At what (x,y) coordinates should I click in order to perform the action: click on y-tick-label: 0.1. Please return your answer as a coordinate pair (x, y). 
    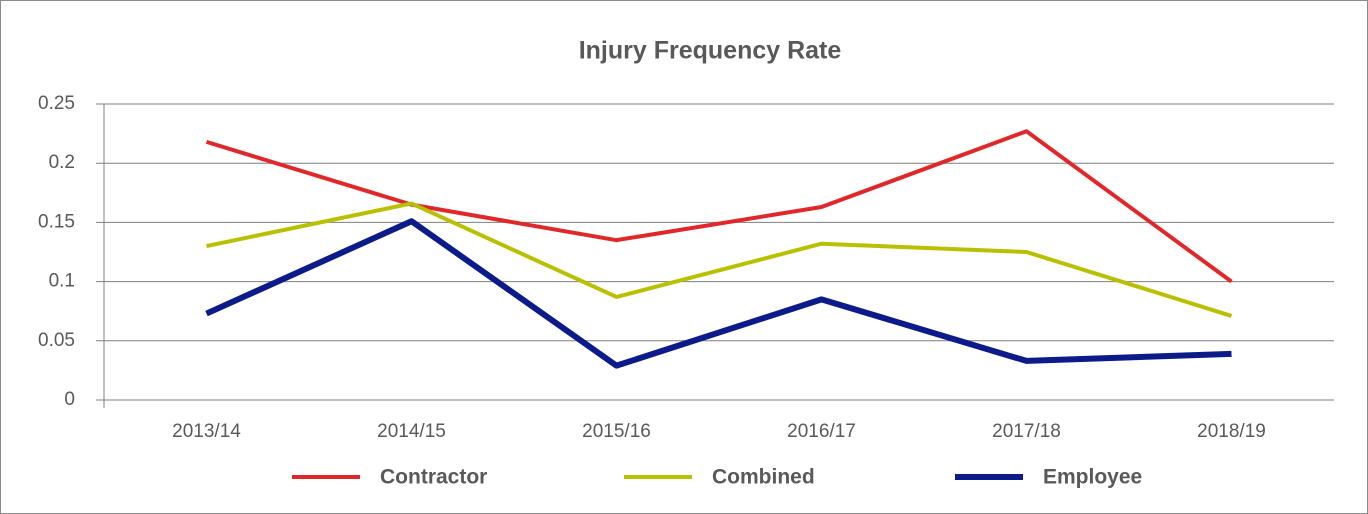
    Looking at the image, I should click on (62, 281).